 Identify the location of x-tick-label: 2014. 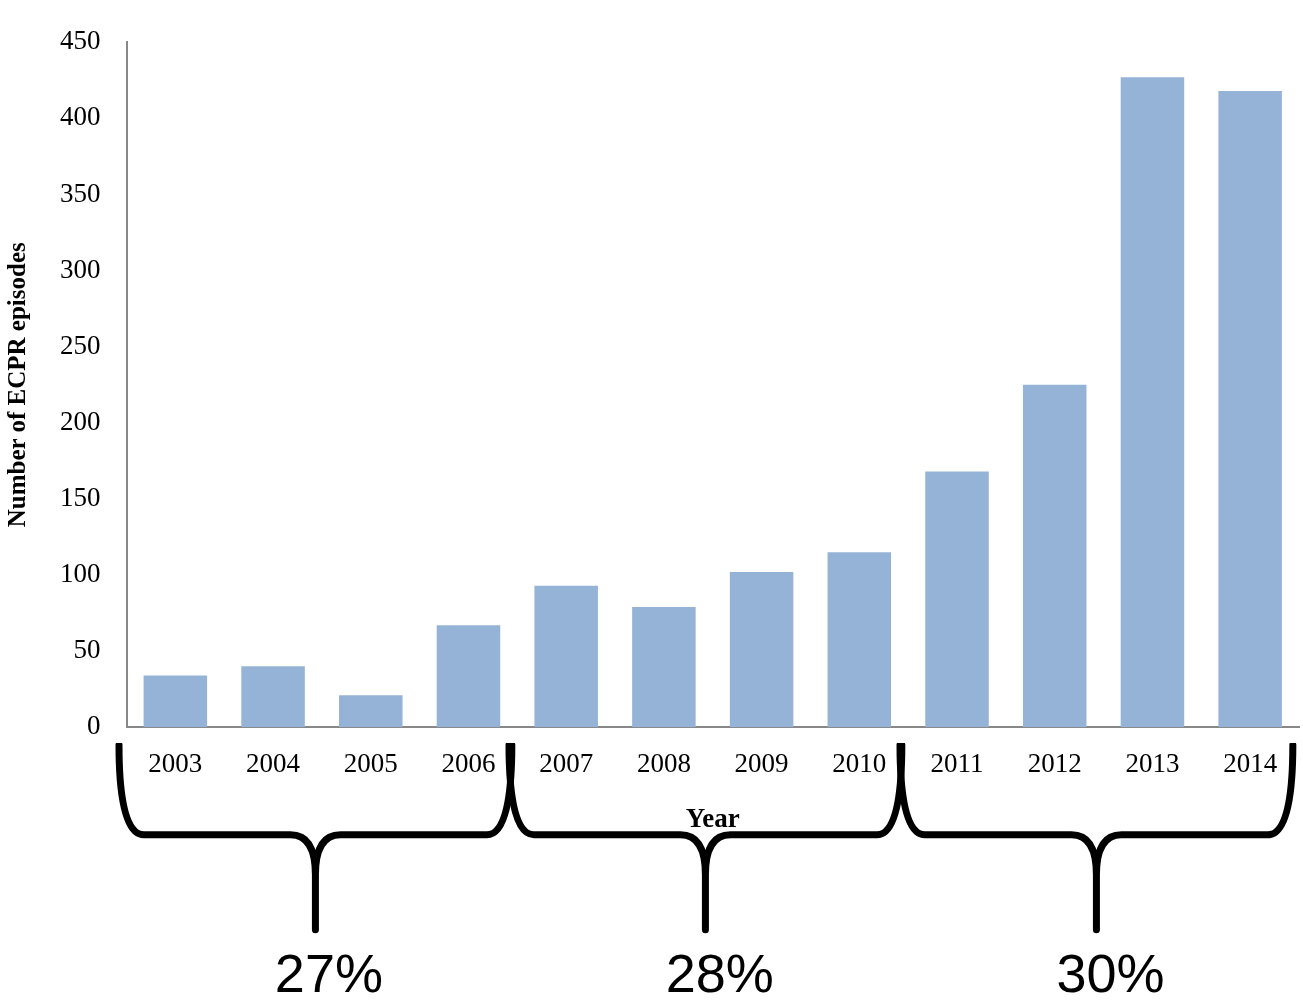
(1250, 763).